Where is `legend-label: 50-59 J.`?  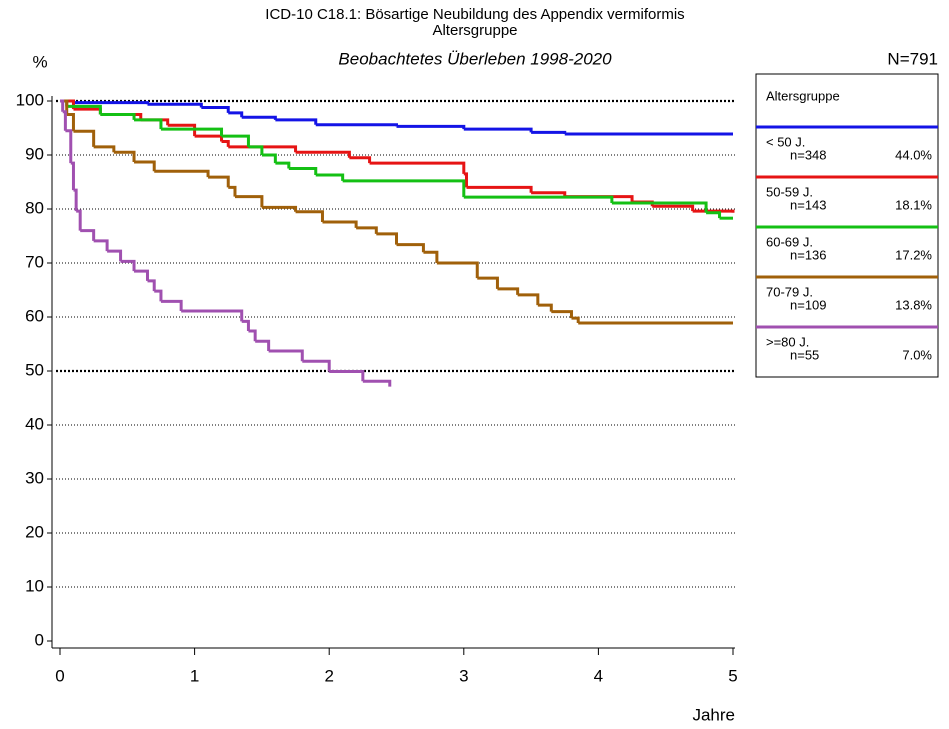
legend-label: 50-59 J. is located at coordinates (789, 191).